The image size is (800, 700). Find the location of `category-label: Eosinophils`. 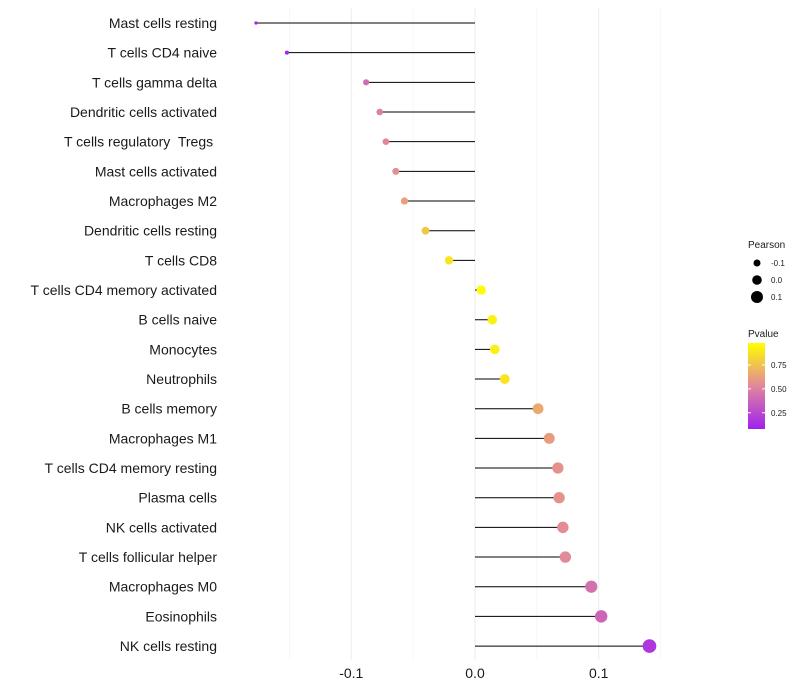

category-label: Eosinophils is located at coordinates (181, 616).